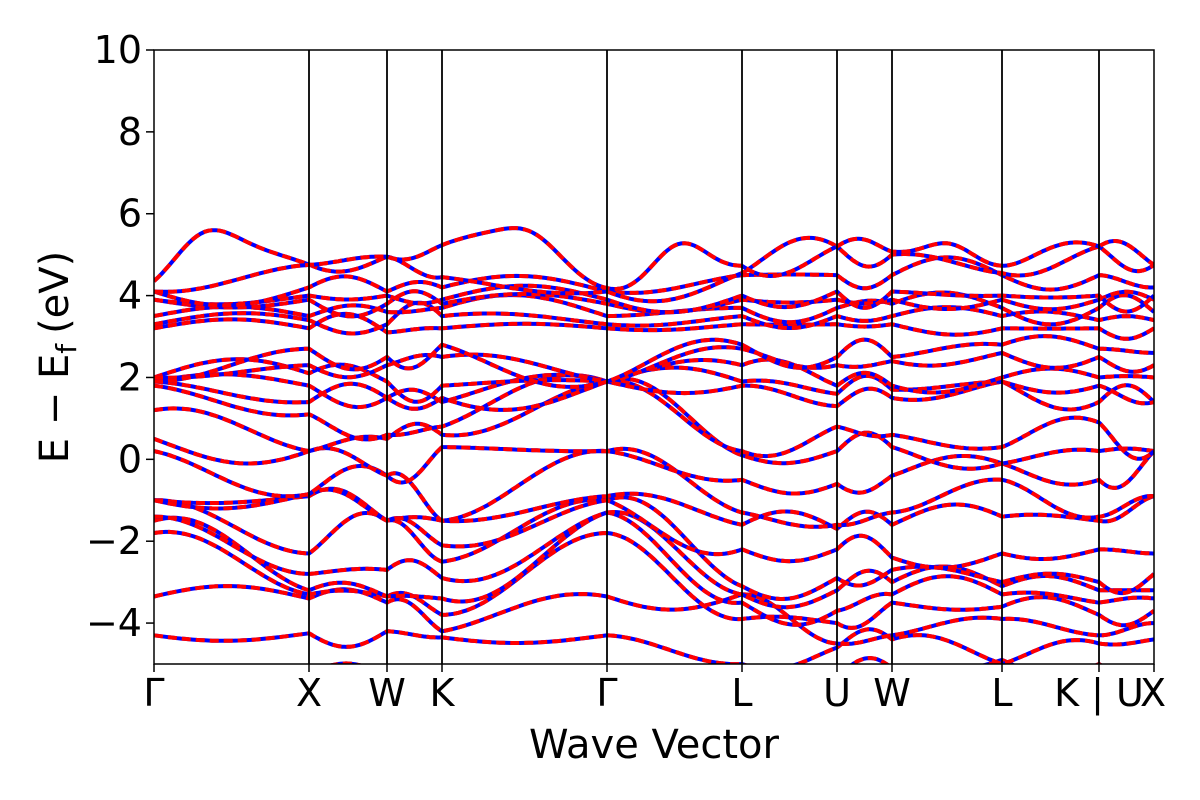 This screenshot has width=1200, height=800. What do you see at coordinates (130, 459) in the screenshot?
I see `y-tick-label: 0` at bounding box center [130, 459].